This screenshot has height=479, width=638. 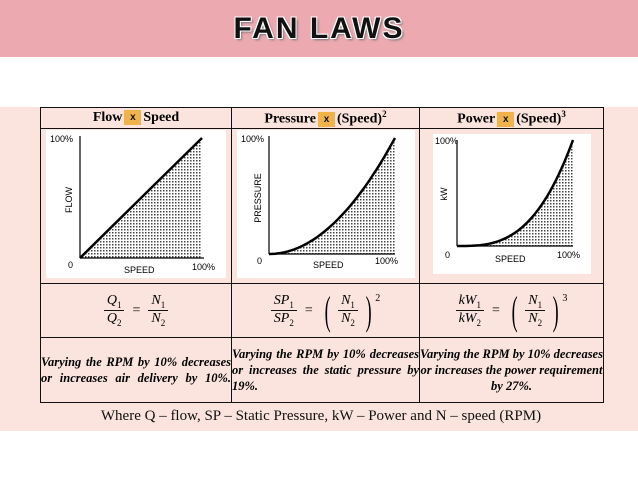 I want to click on graph-cell-power: 100% kW 0 SPEED 100%, so click(x=511, y=206).